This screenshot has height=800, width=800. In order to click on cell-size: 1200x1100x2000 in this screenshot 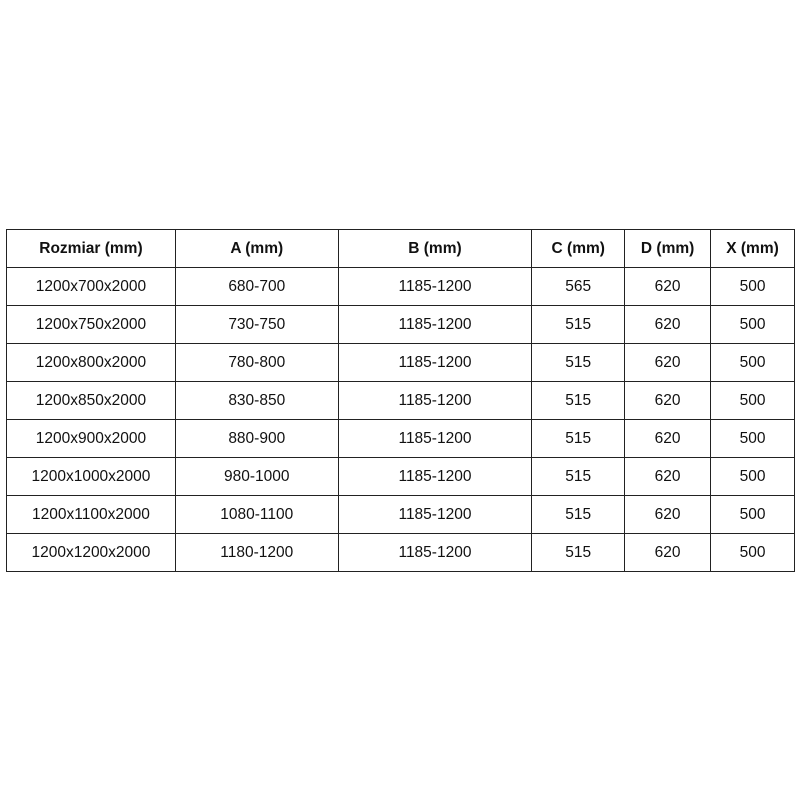, I will do `click(91, 514)`.